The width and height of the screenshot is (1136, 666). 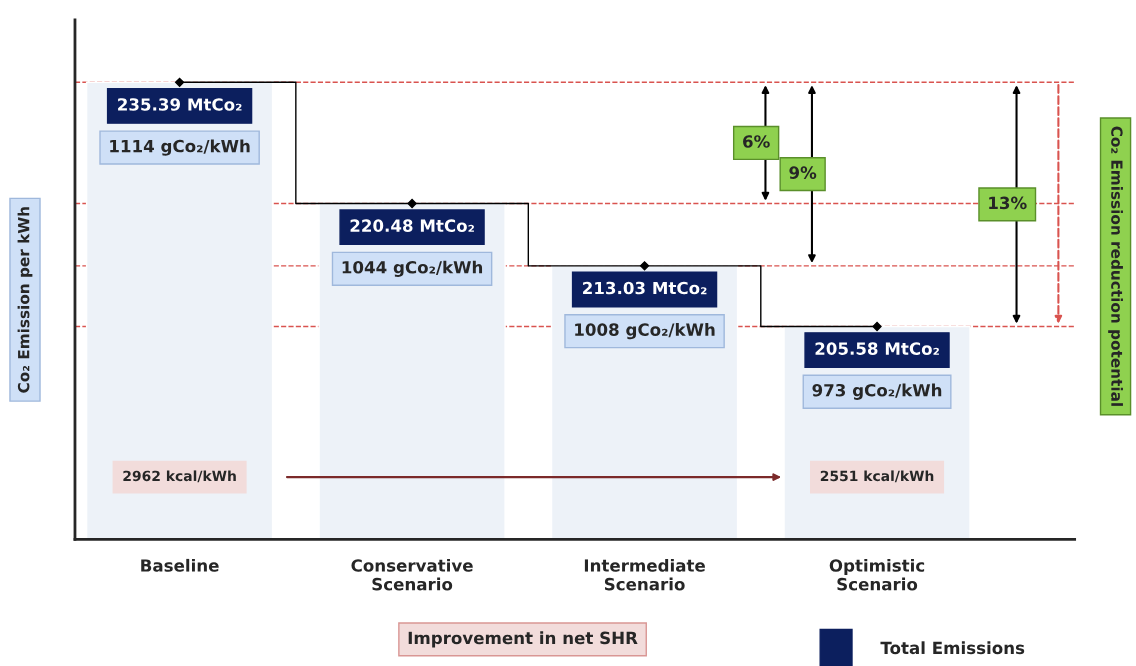 What do you see at coordinates (877, 348) in the screenshot?
I see `annotation: 205.58 MtCo₂` at bounding box center [877, 348].